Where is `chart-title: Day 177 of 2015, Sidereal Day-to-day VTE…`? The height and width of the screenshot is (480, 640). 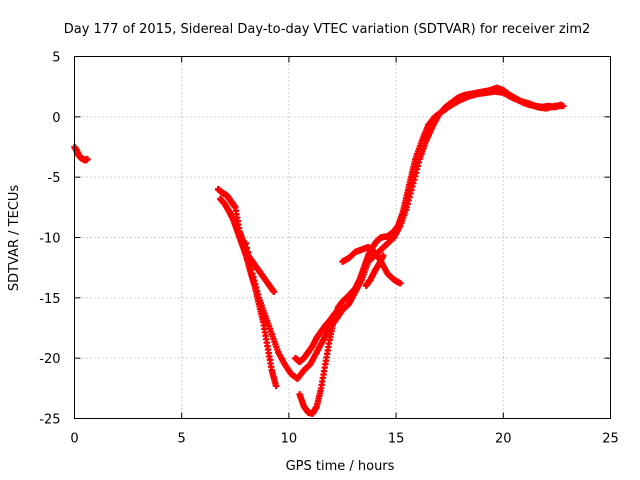
chart-title: Day 177 of 2015, Sidereal Day-to-day VTE… is located at coordinates (327, 29).